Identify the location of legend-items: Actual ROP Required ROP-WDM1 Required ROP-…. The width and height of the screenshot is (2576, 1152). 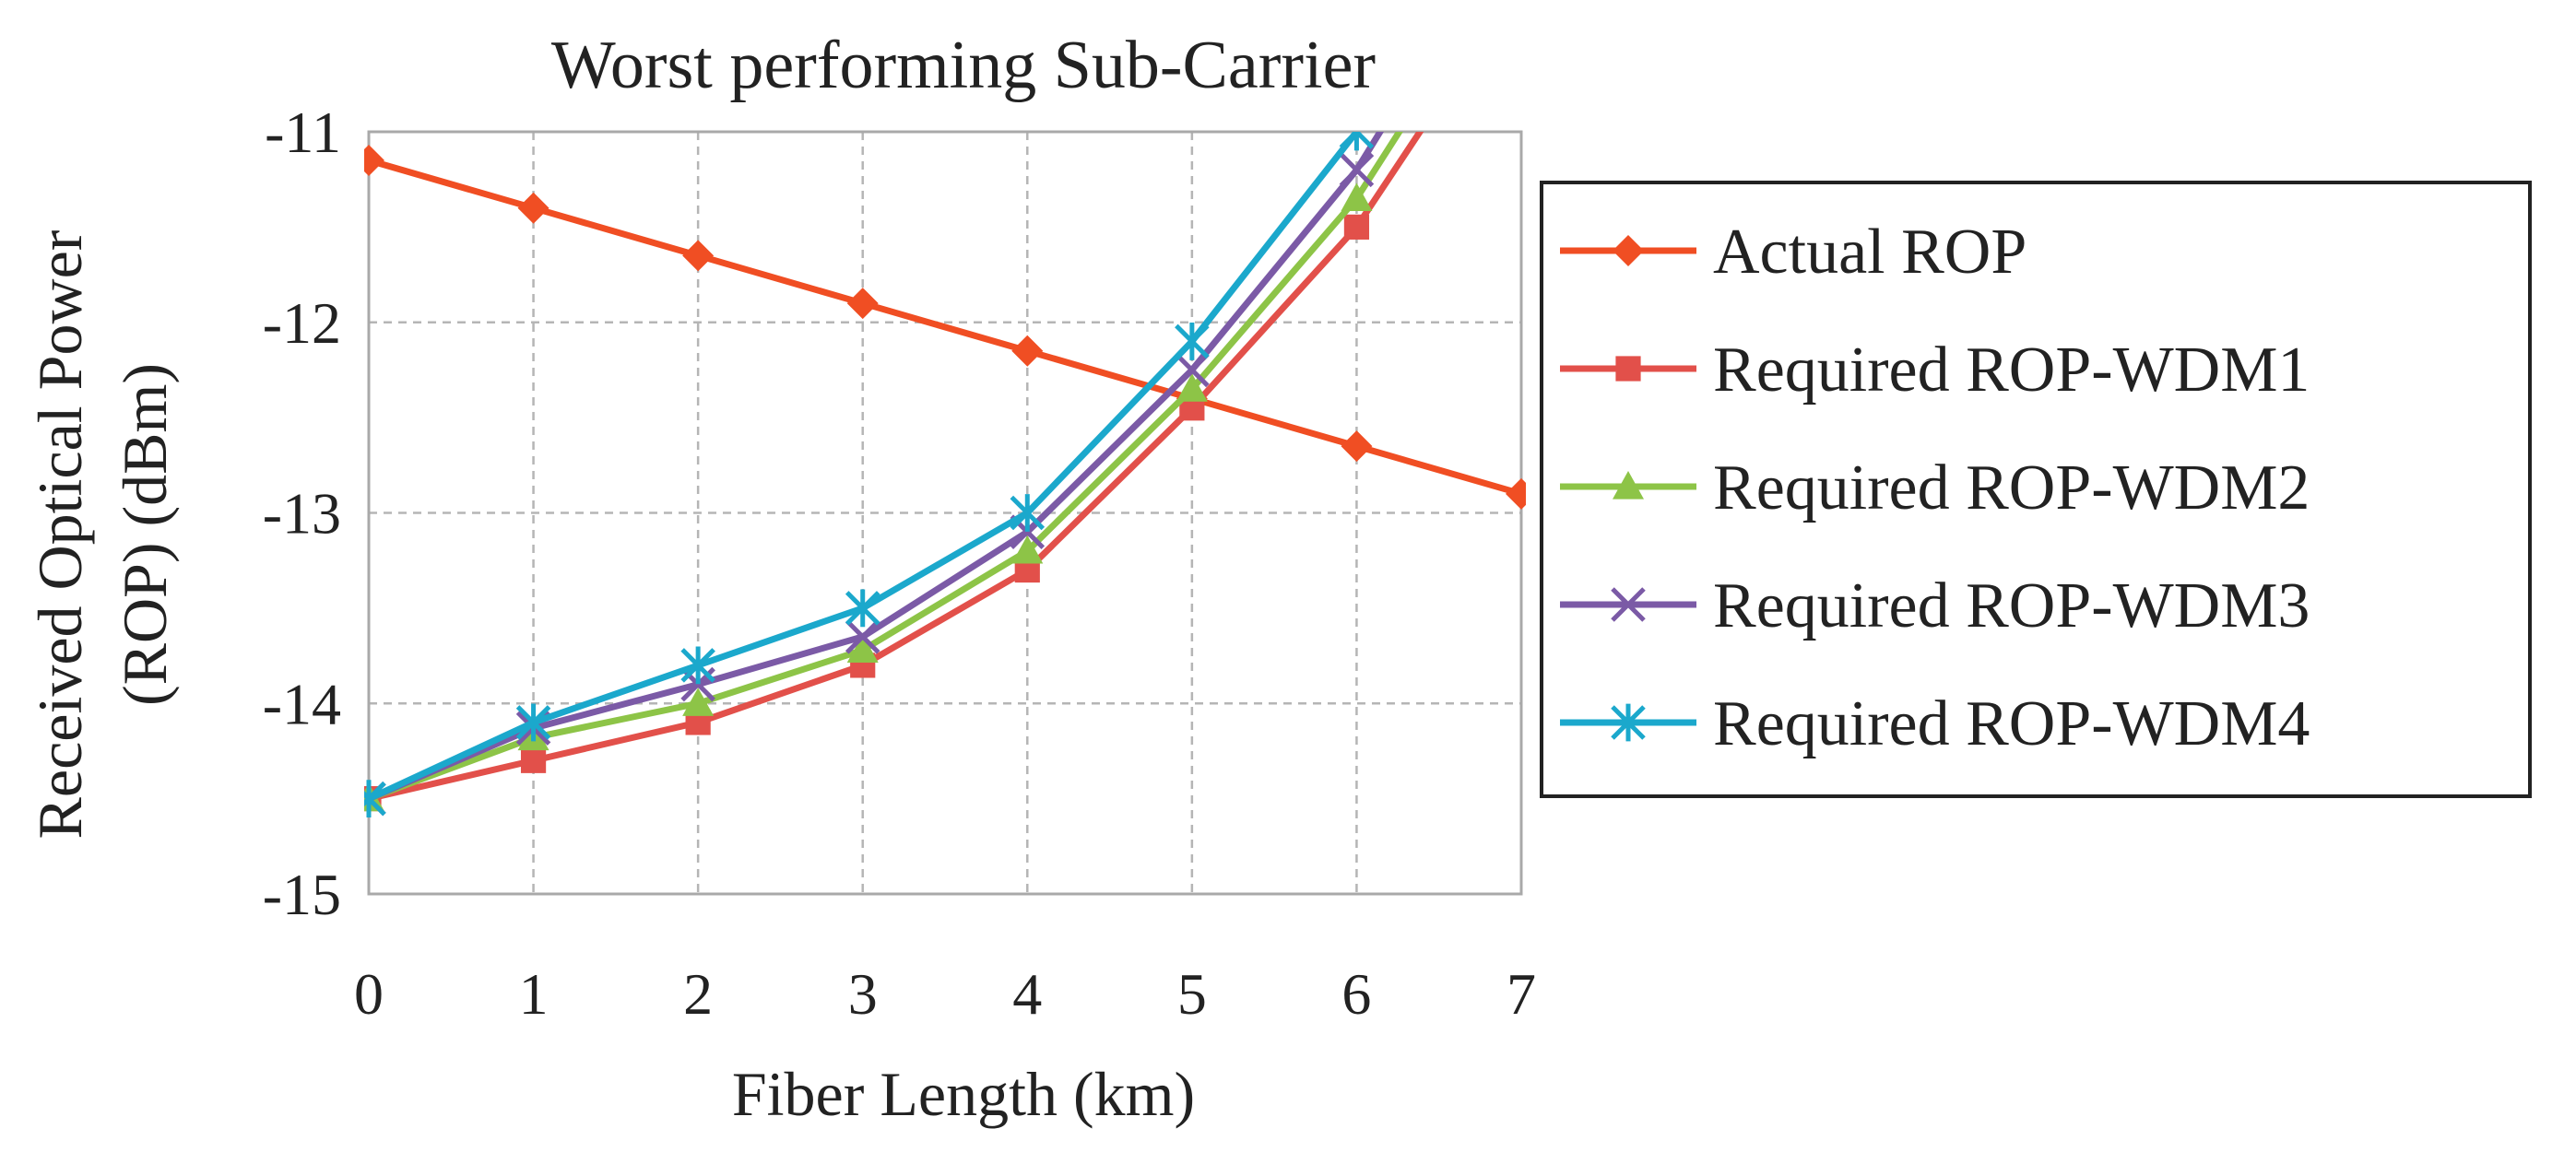
(1935, 488).